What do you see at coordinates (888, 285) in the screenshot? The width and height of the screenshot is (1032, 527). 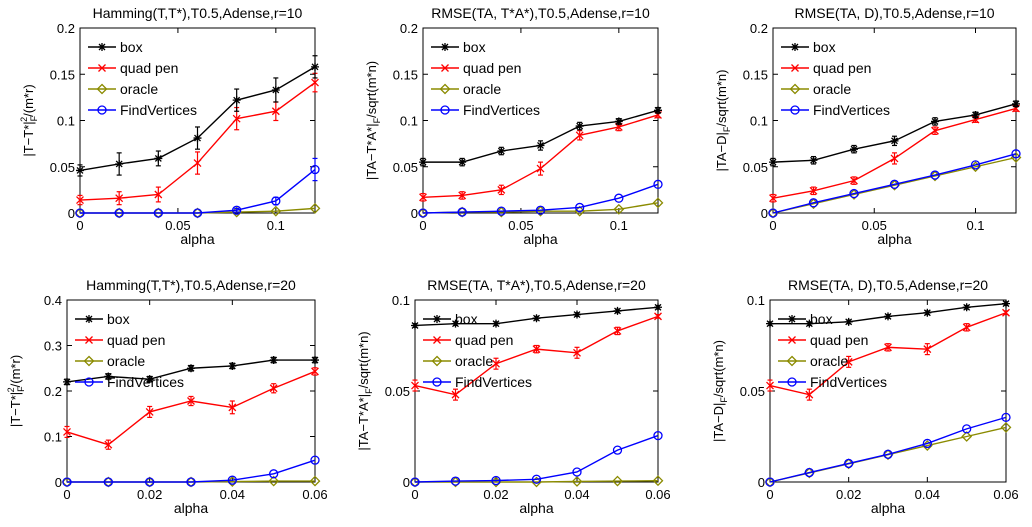 I see `chart-title: RMSE(TA, D),T0.5,Adense,r=20` at bounding box center [888, 285].